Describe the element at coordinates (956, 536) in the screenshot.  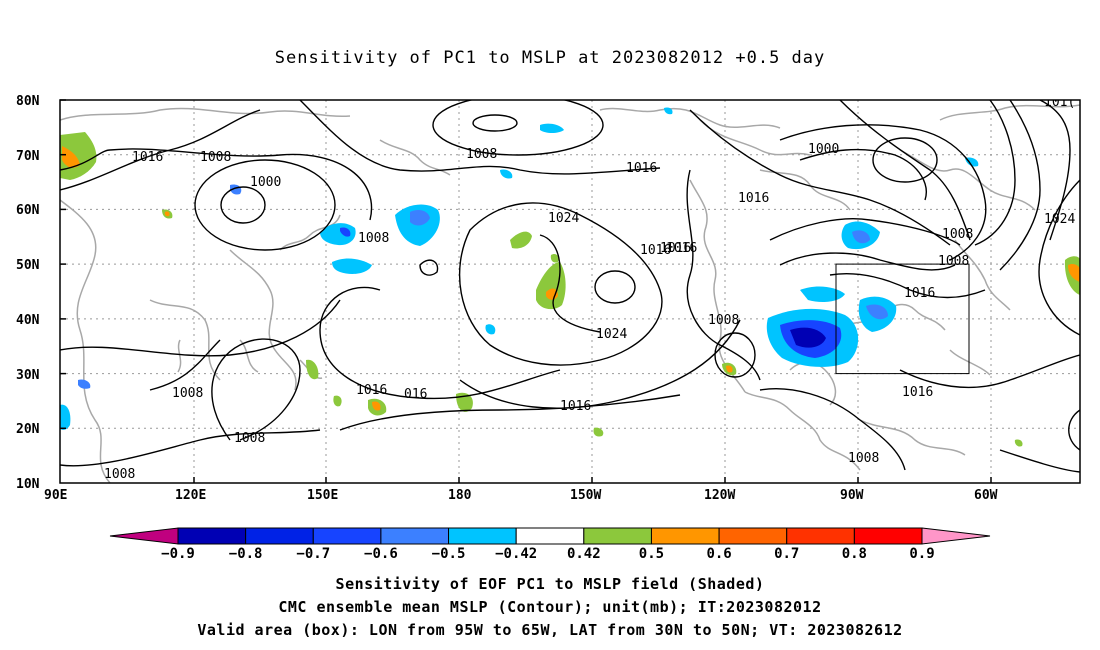
I see `colorbar-max-triangle` at that location.